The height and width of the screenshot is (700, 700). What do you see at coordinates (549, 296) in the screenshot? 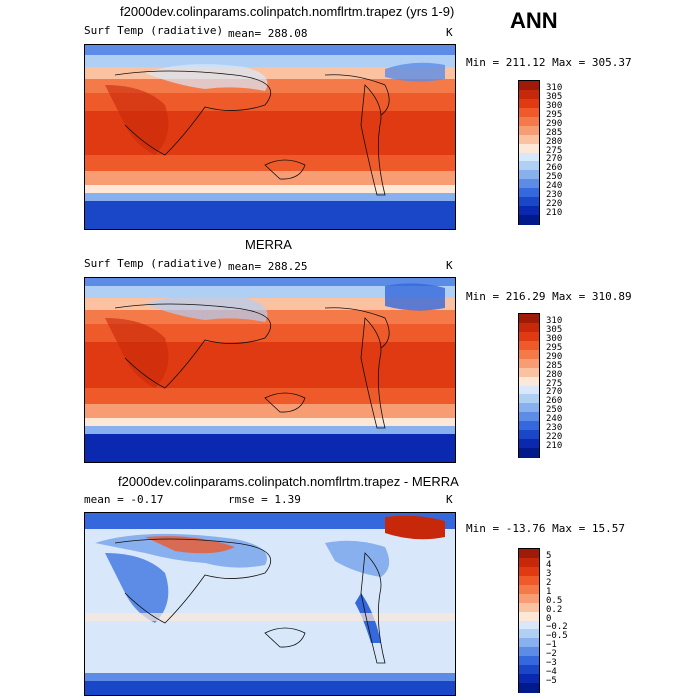
I see `panel-2-minmax-label: Min = 216.29 Max = 310.89` at bounding box center [549, 296].